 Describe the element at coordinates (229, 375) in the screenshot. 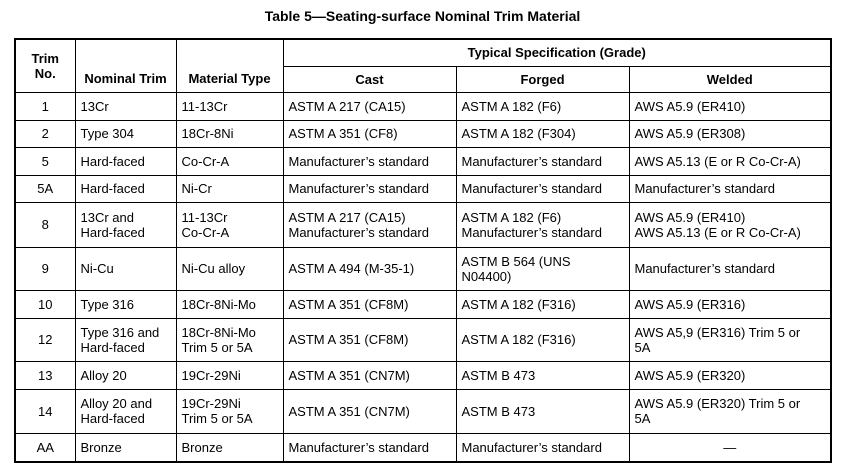

I see `table-cell: 19Cr-29Ni` at that location.